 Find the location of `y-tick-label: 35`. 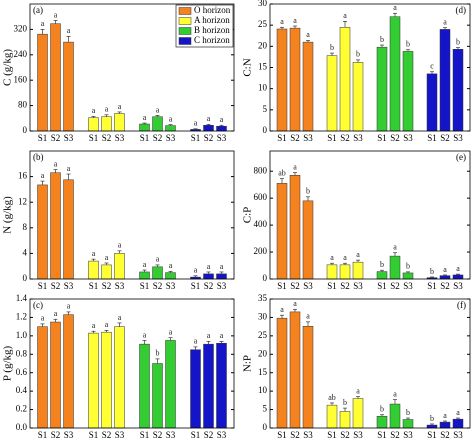

y-tick-label: 35 is located at coordinates (263, 298).